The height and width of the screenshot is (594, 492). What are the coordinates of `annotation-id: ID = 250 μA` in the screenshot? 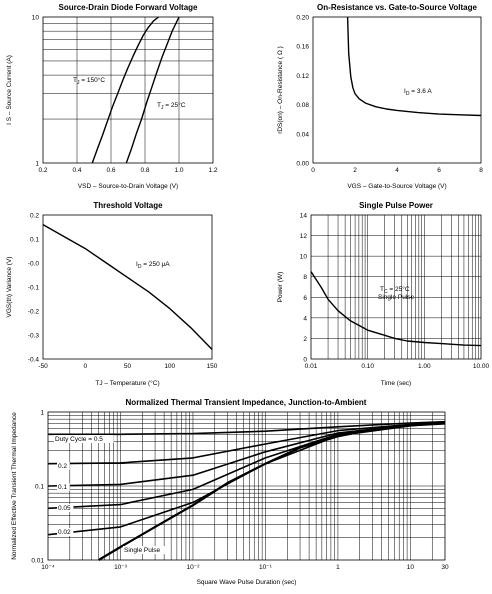 It's located at (153, 265).